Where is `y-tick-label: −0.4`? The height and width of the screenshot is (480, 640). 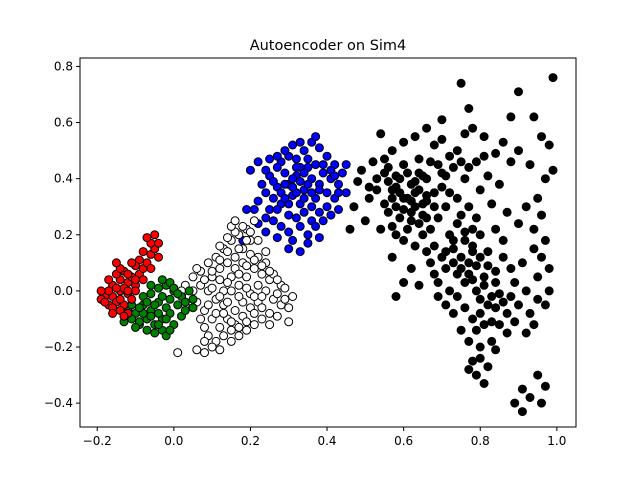
y-tick-label: −0.4 is located at coordinates (58, 403).